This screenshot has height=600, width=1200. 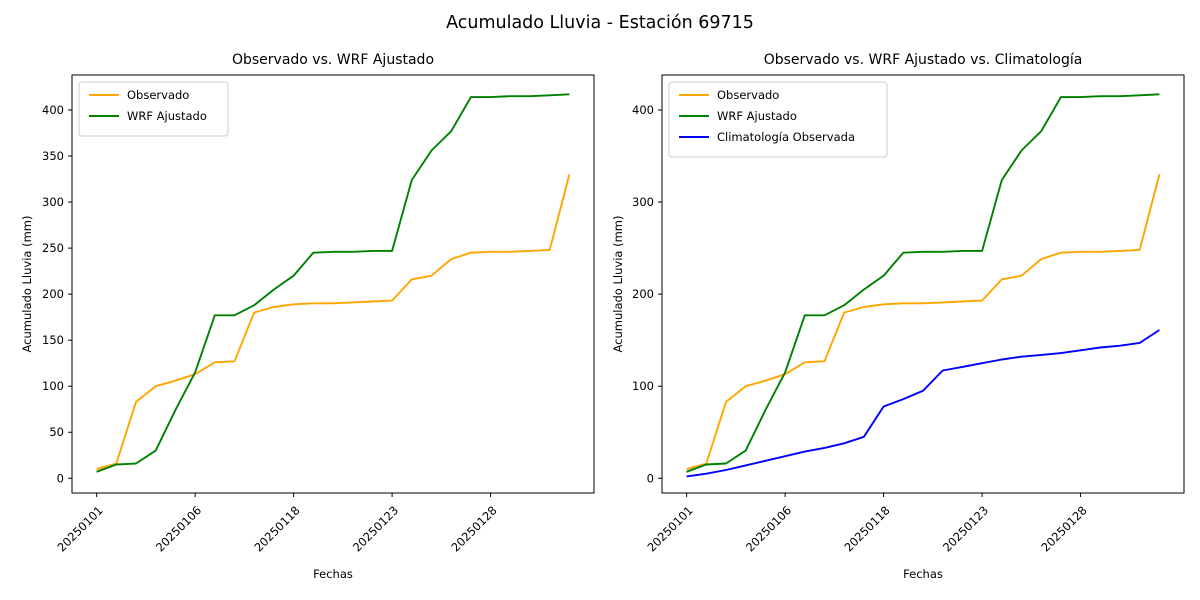 What do you see at coordinates (375, 528) in the screenshot?
I see `left-chart-x-tick-label: 20250123` at bounding box center [375, 528].